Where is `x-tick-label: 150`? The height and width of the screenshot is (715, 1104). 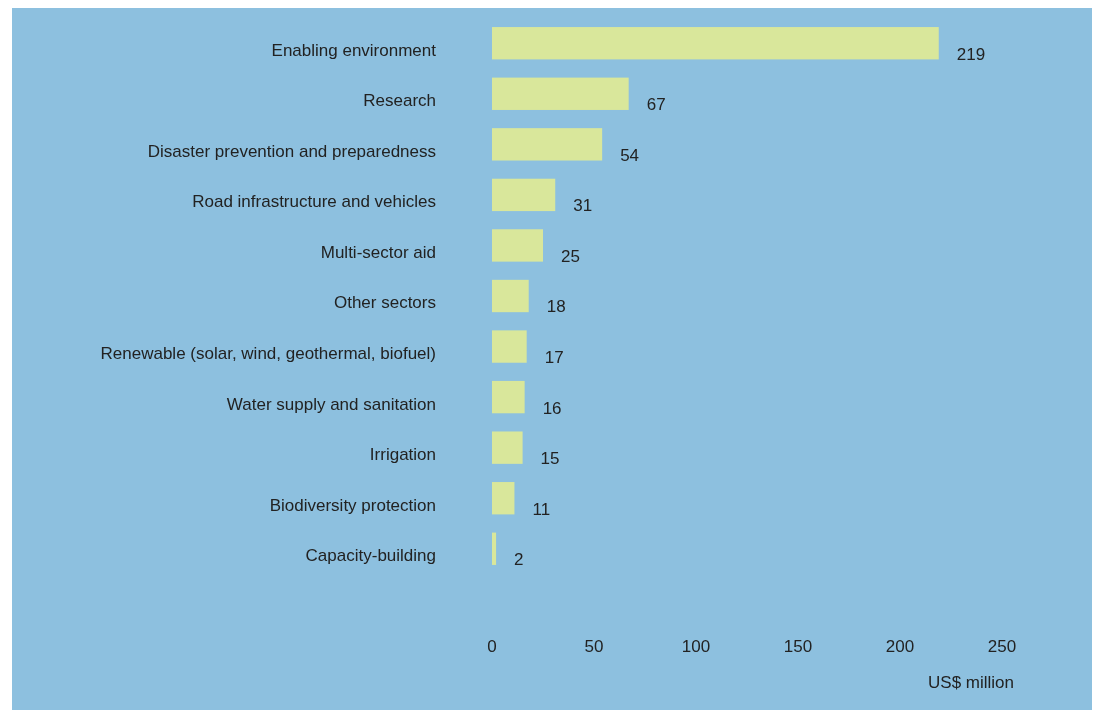
x-tick-label: 150 is located at coordinates (798, 646).